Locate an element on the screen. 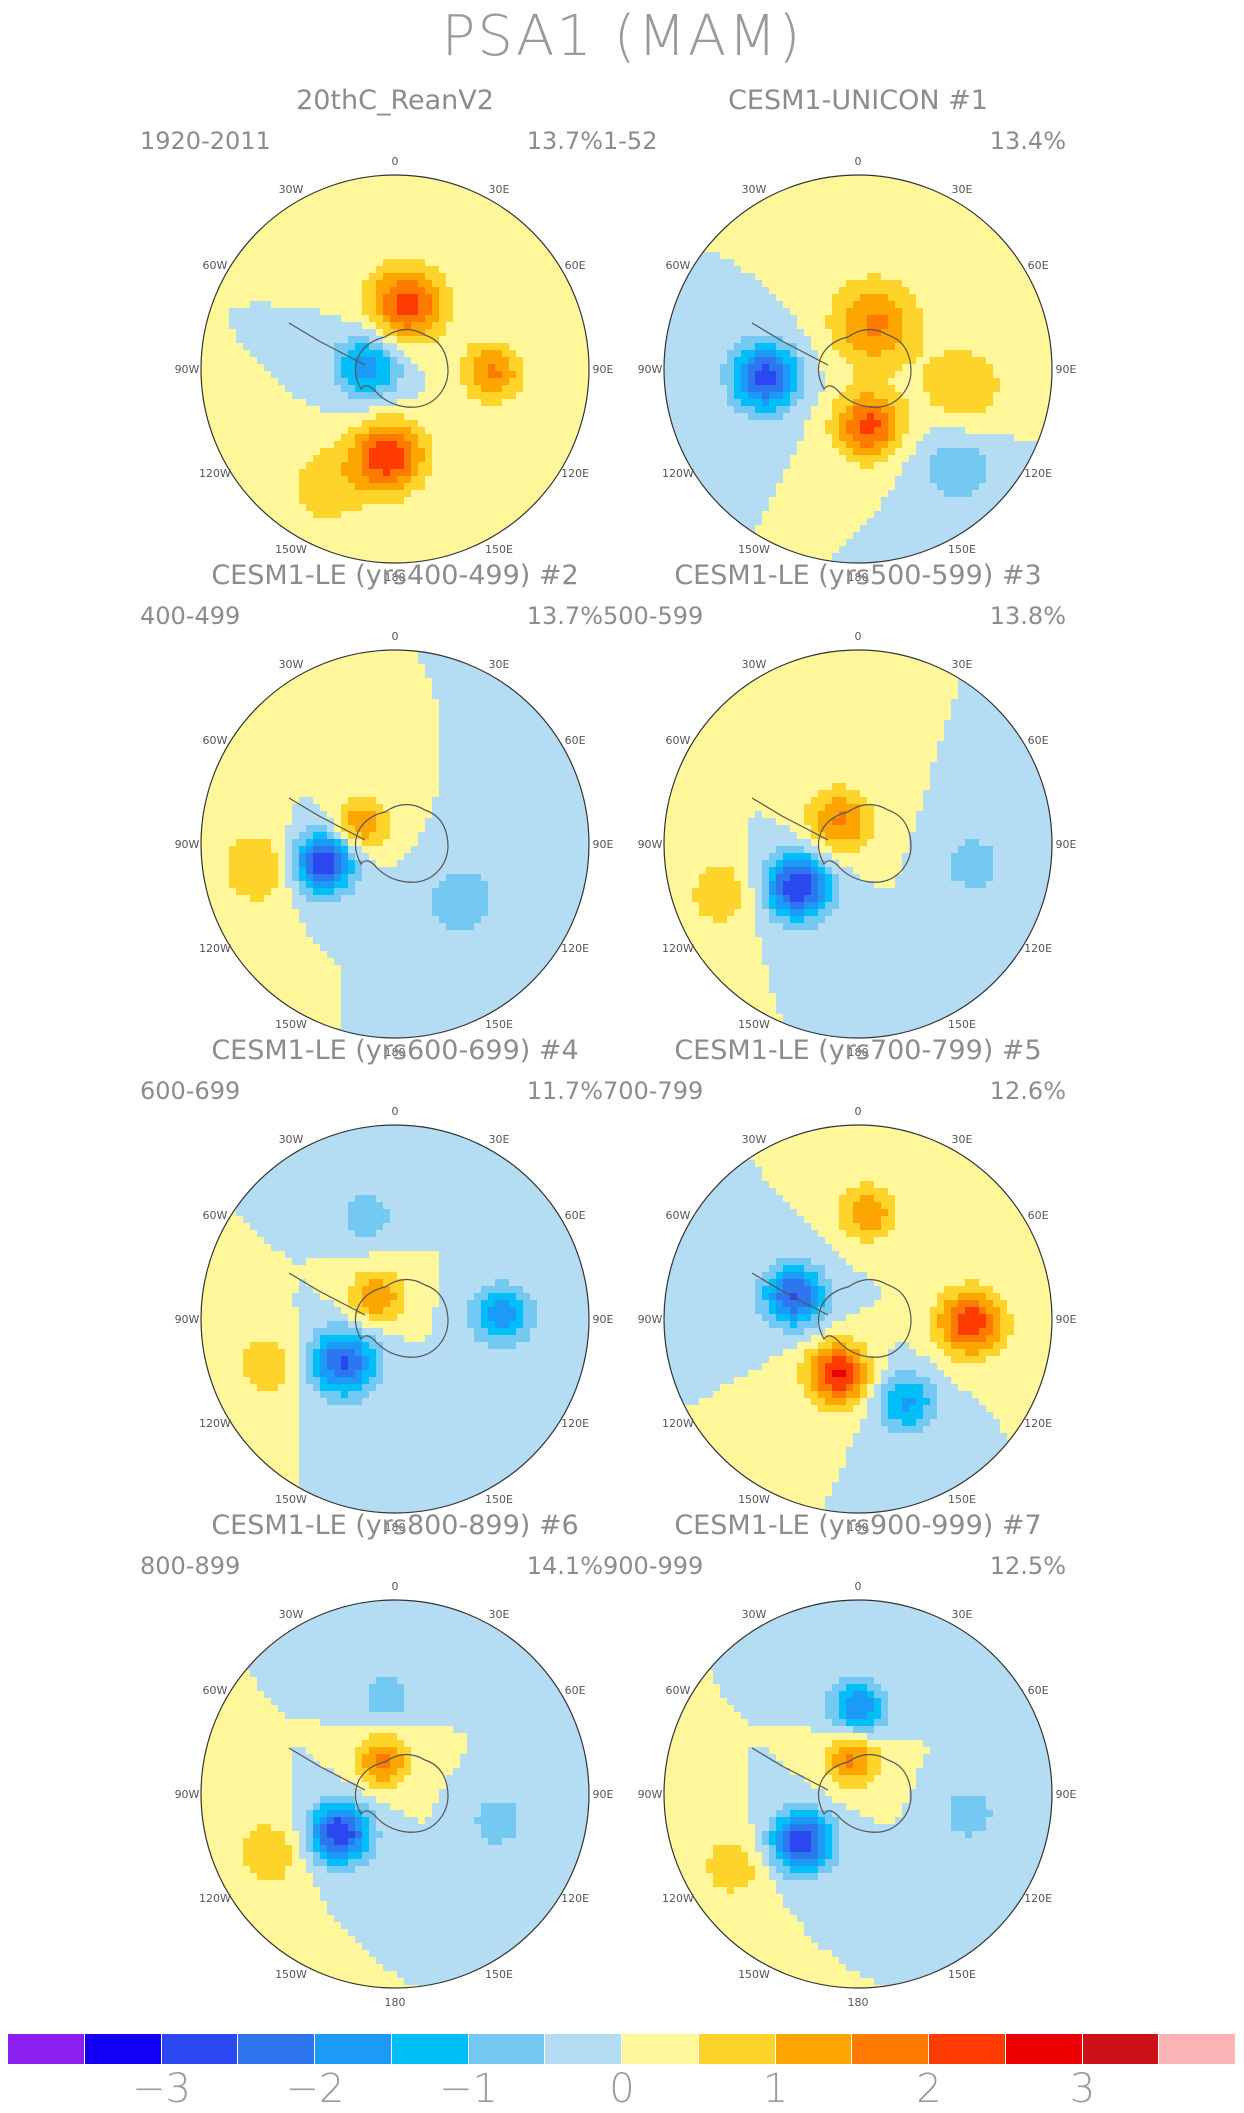 The height and width of the screenshot is (2113, 1244). panel-variance-pct: 13.4% is located at coordinates (1028, 141).